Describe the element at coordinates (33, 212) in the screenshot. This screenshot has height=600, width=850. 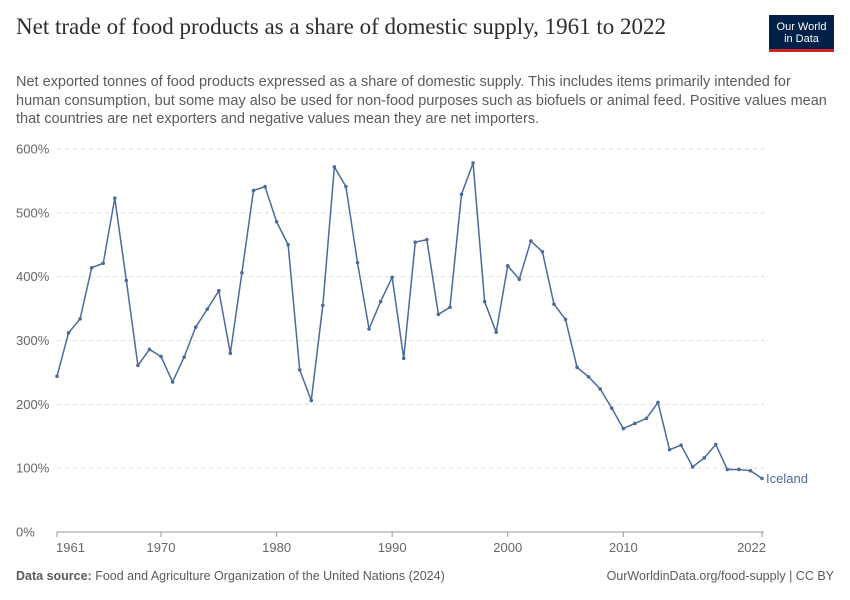
I see `y-tick-label: 500%` at that location.